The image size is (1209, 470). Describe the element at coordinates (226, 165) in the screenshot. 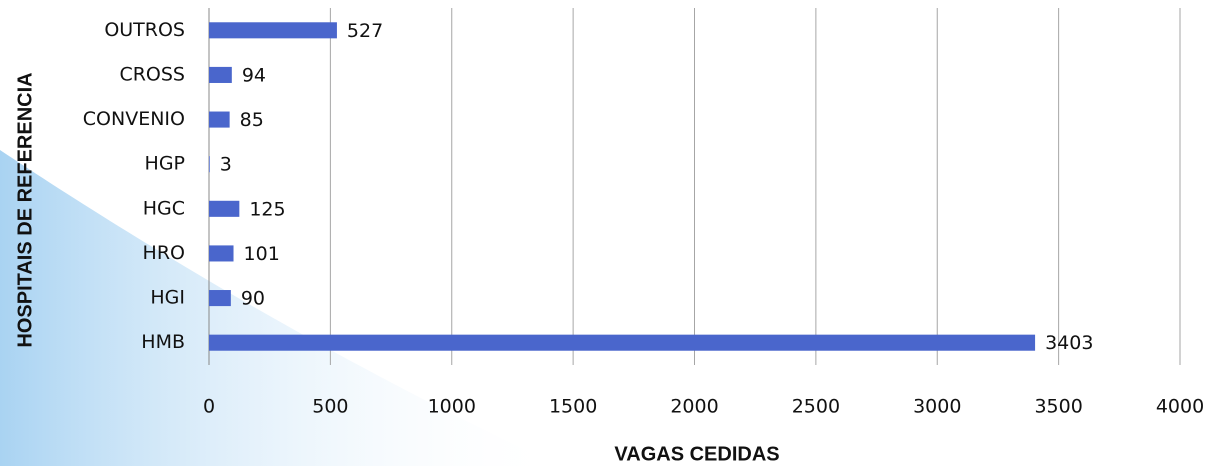

I see `value-label: 3` at that location.